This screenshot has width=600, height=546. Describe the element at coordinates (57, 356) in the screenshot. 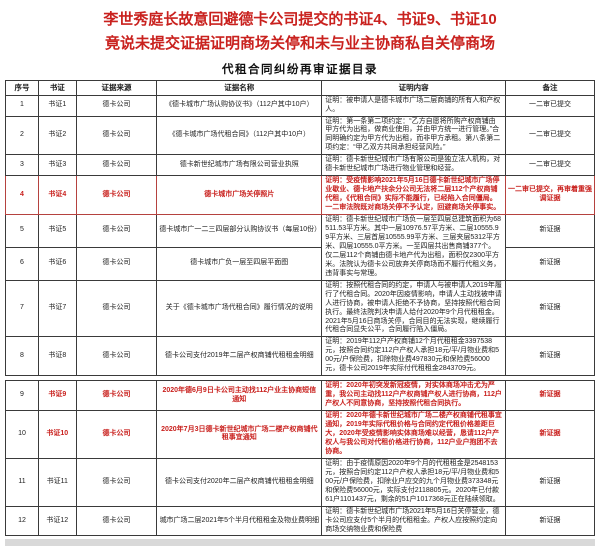

I see `cell-evidence: 书证8` at that location.